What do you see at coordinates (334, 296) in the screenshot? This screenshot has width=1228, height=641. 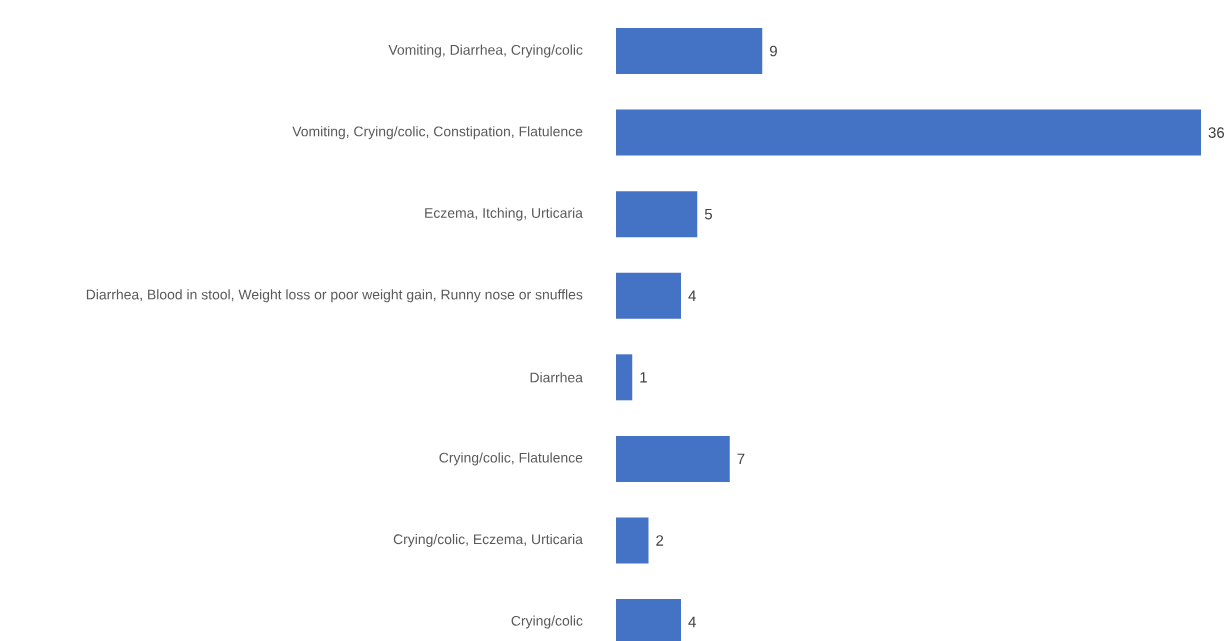 I see `y-tick-label: Diarrhea, Blood in stool, Weight loss or poor weight gain, Runny nose or snuffles` at bounding box center [334, 296].